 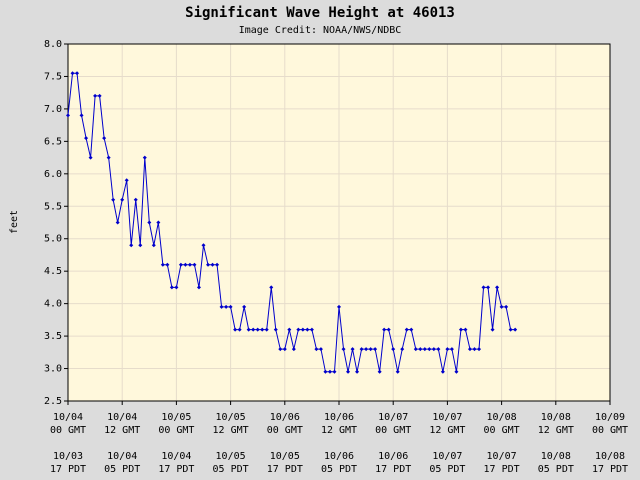 I want to click on x-tick-pdt-date: 10/08, so click(x=556, y=456).